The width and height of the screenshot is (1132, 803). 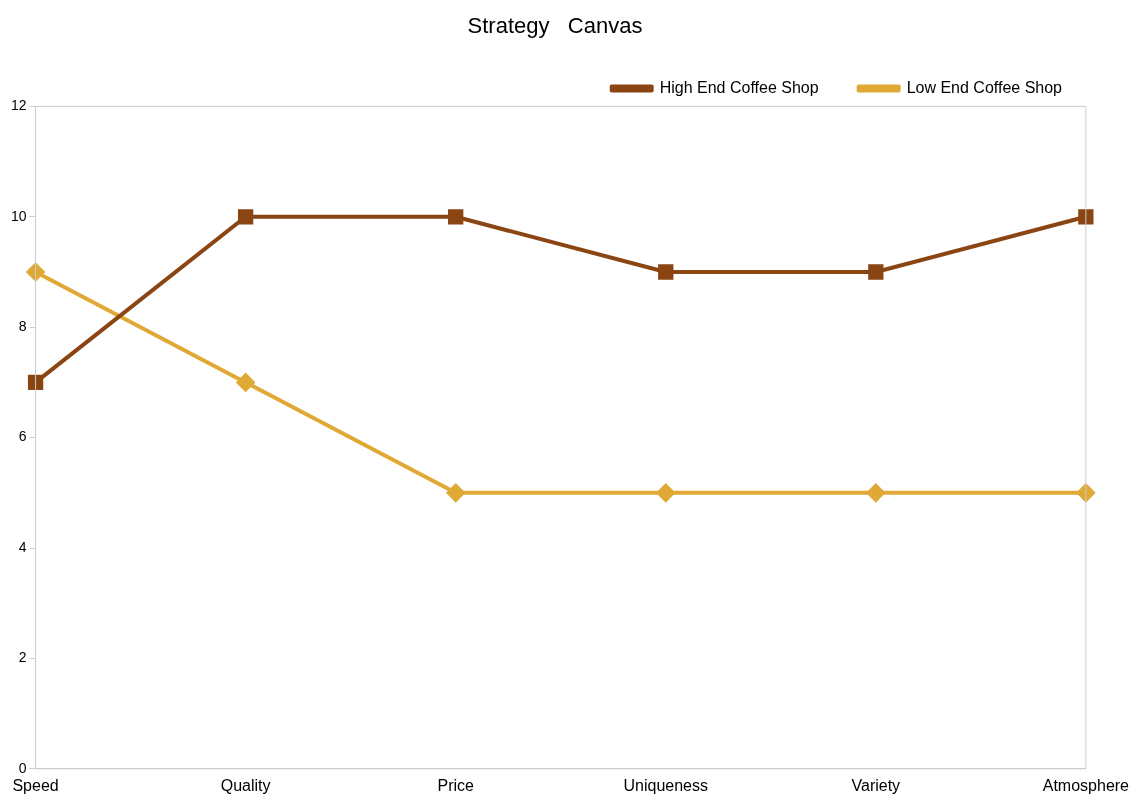 I want to click on y-tick-label: 4, so click(x=22, y=546).